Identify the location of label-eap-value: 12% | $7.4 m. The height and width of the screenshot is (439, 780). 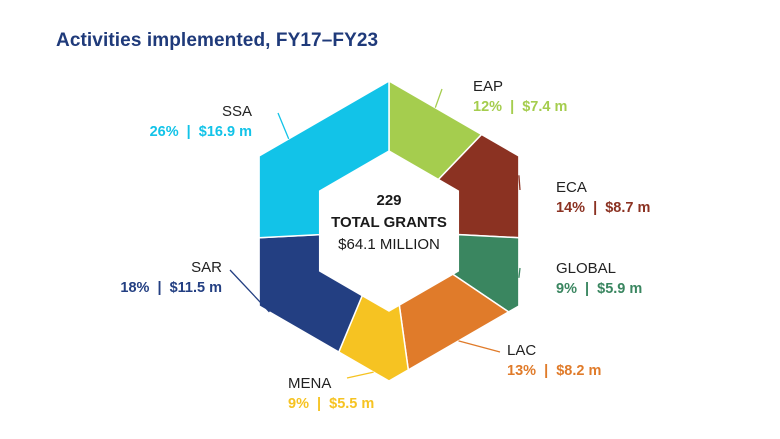
(520, 107).